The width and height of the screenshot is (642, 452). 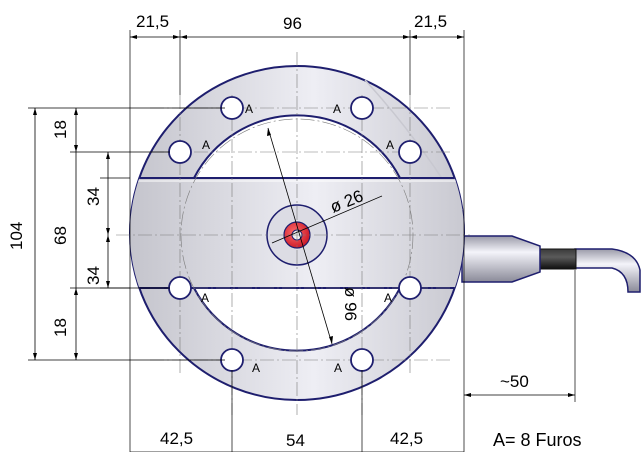 I want to click on dim-cable-length: ~50, so click(x=514, y=381).